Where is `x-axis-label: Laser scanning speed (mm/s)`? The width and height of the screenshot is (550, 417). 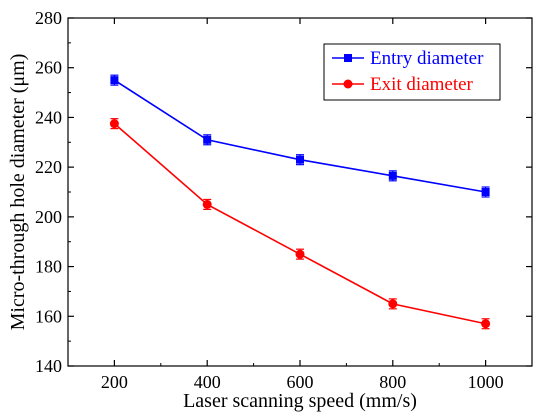 x-axis-label: Laser scanning speed (mm/s) is located at coordinates (300, 401).